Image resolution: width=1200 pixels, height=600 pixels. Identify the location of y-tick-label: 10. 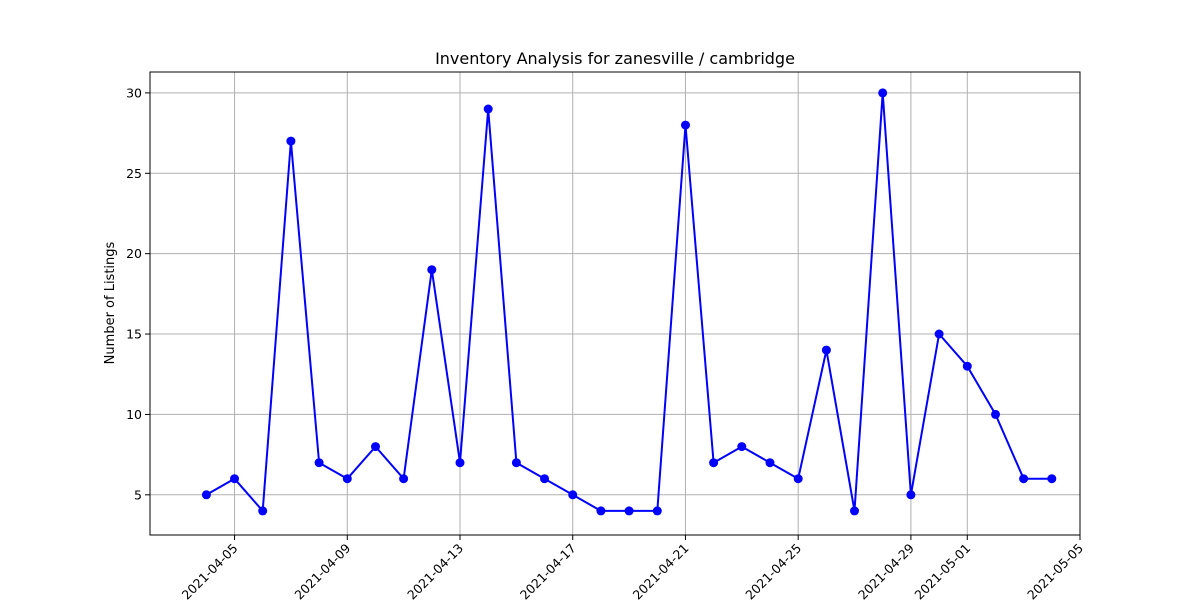
(134, 414).